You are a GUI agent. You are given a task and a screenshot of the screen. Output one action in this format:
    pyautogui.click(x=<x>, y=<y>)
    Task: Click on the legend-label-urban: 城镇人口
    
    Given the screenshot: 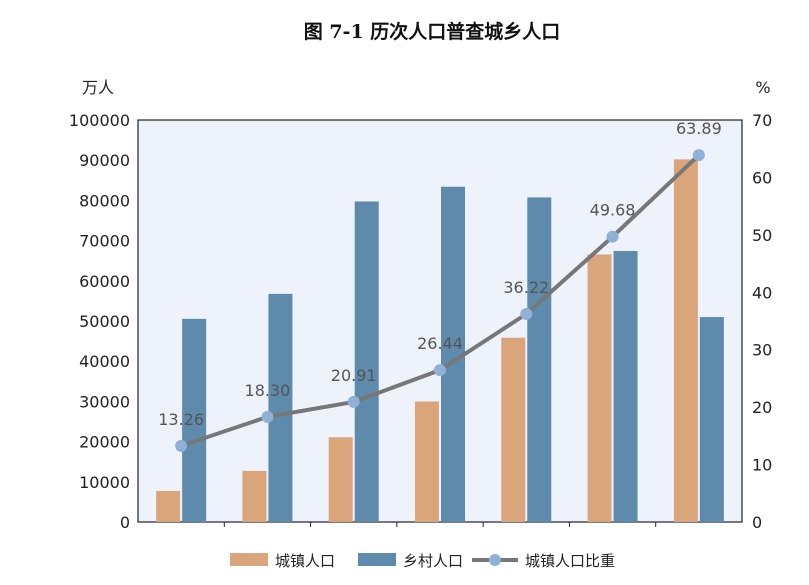 What is the action you would take?
    pyautogui.click(x=305, y=561)
    